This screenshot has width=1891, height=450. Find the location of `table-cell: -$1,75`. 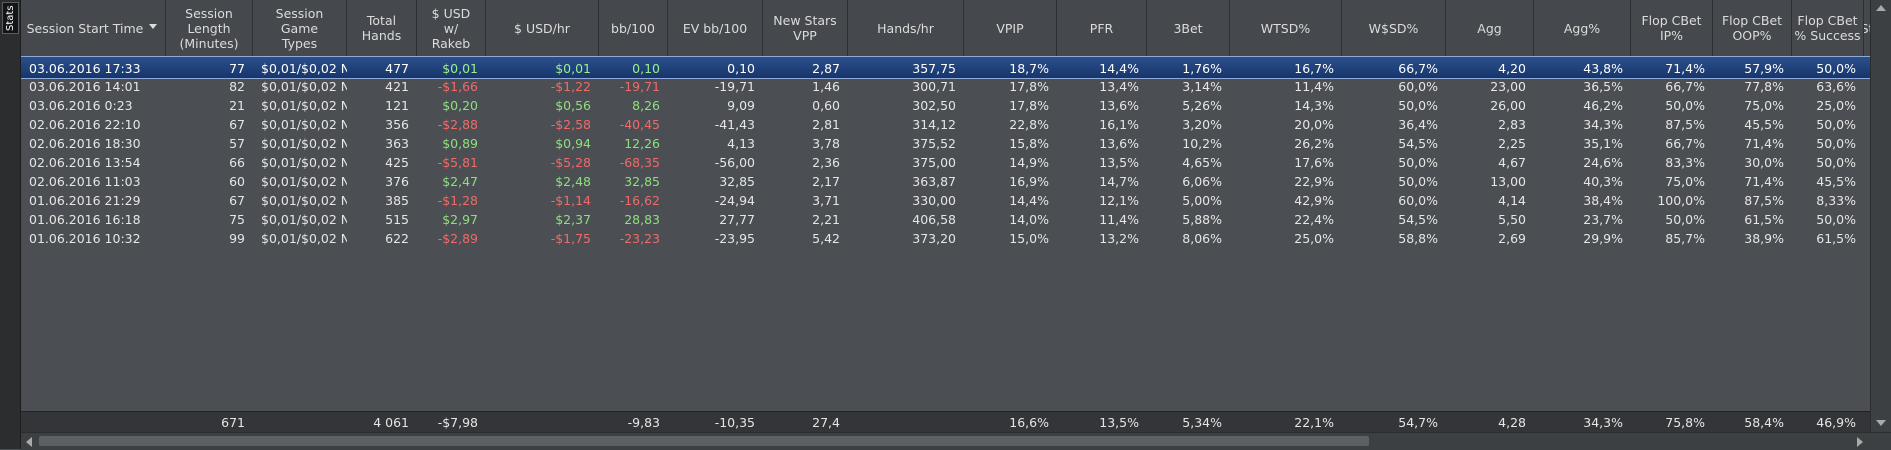

table-cell: -$1,75 is located at coordinates (570, 238).